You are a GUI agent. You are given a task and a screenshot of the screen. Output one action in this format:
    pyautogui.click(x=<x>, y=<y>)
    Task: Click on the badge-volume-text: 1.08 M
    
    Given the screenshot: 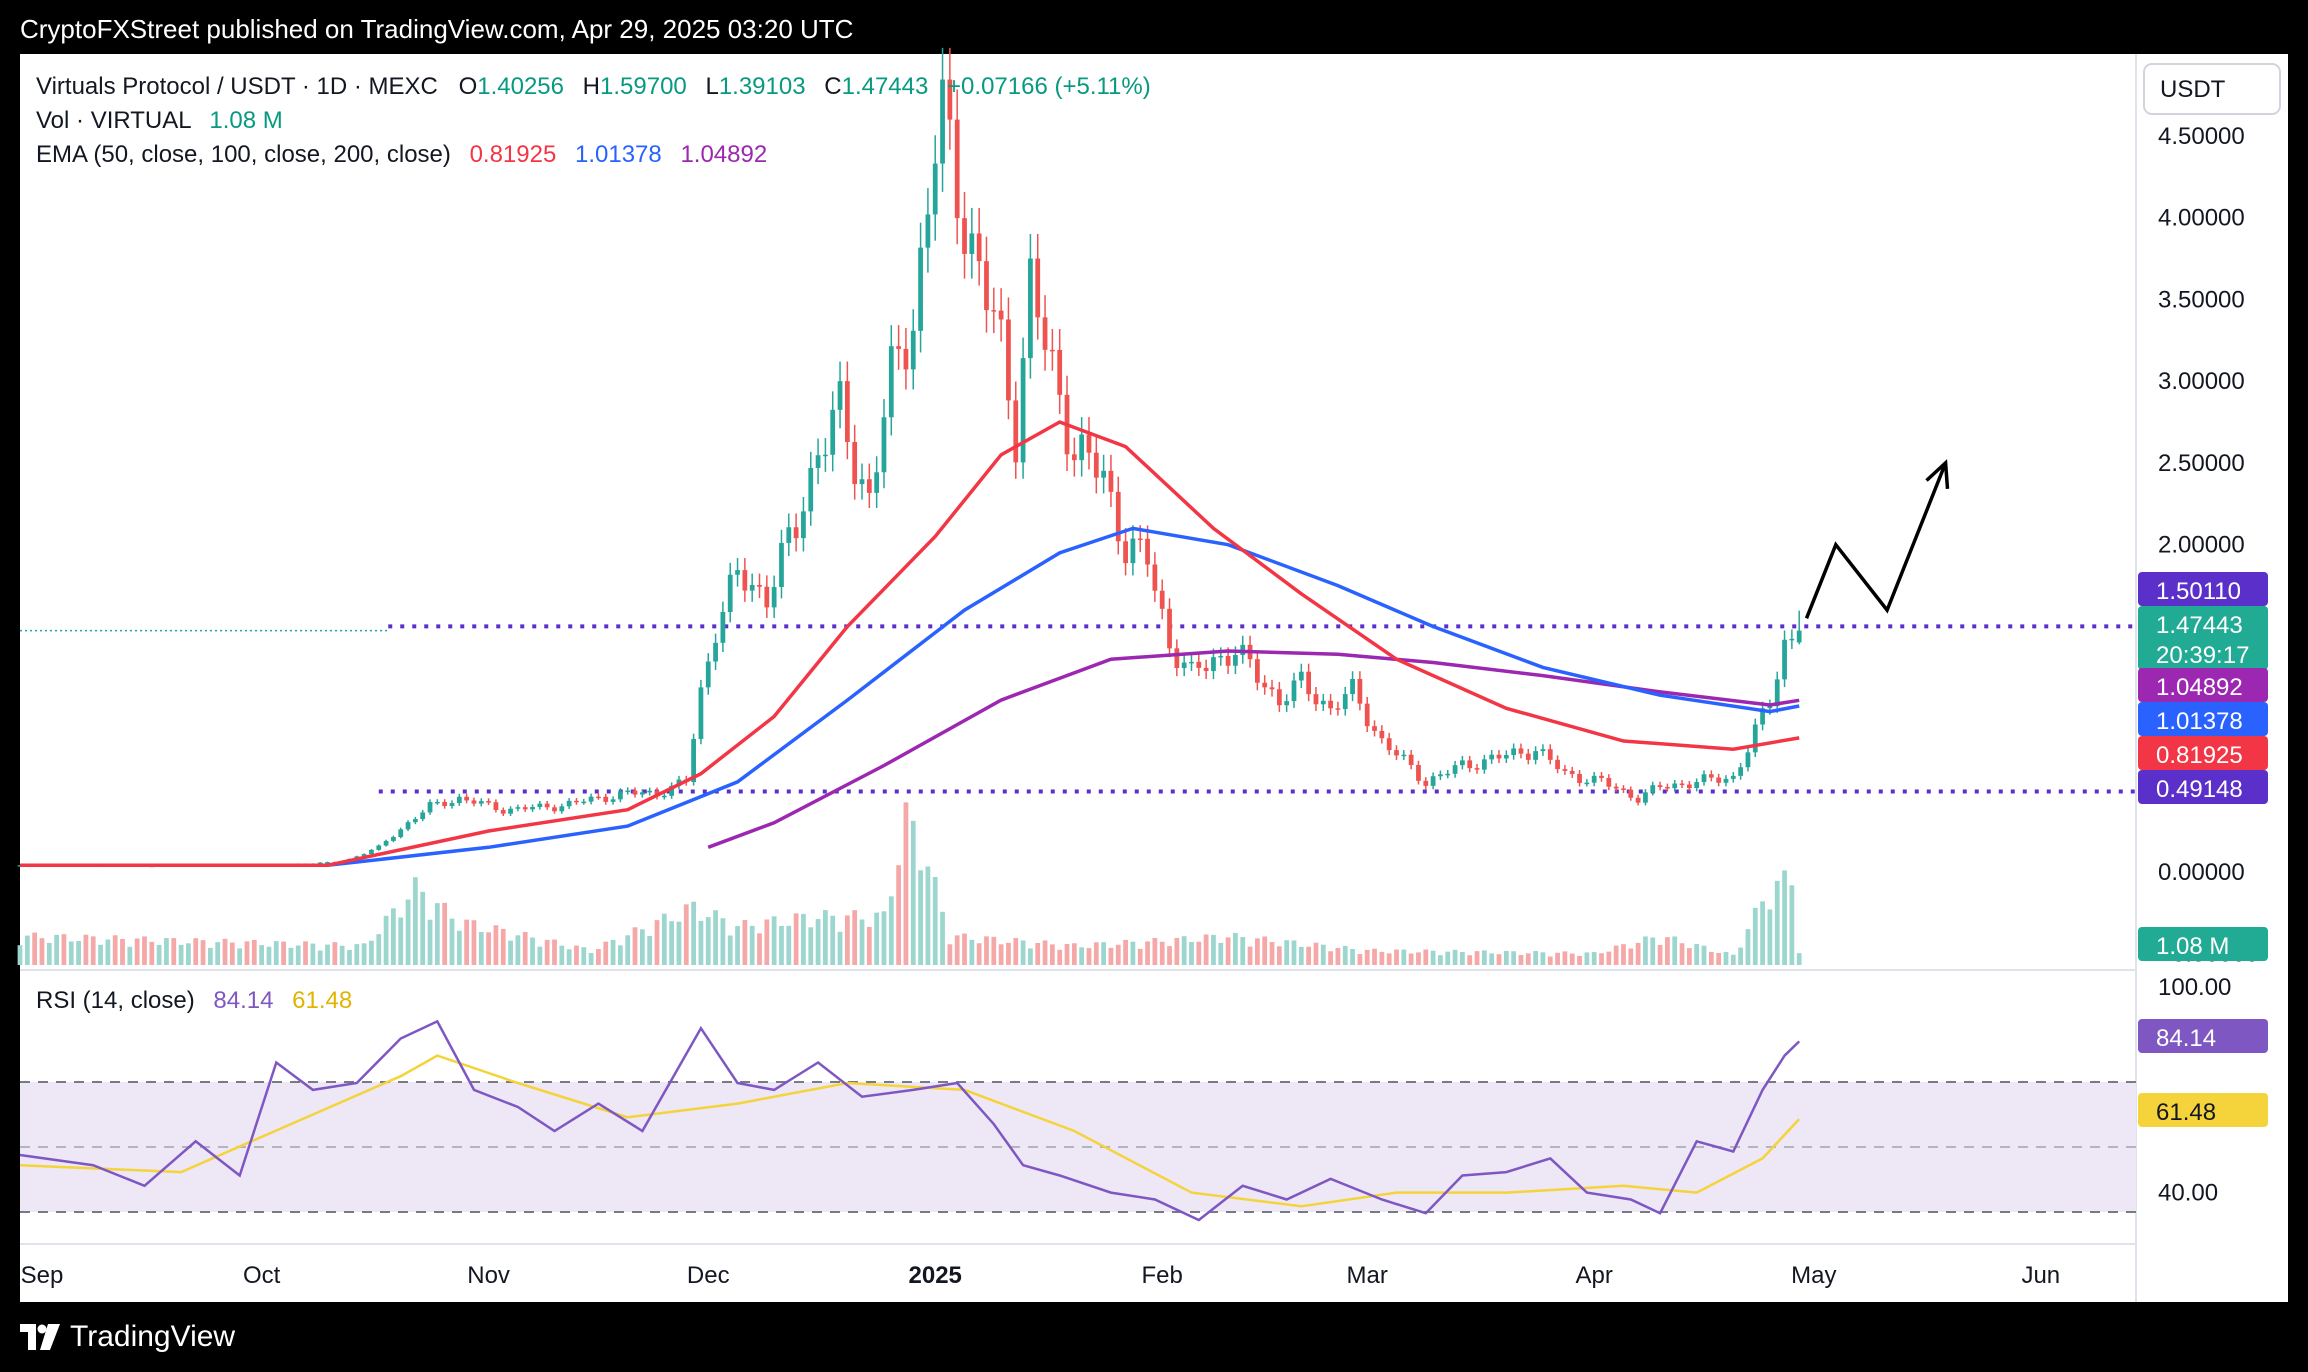 What is the action you would take?
    pyautogui.click(x=2192, y=946)
    